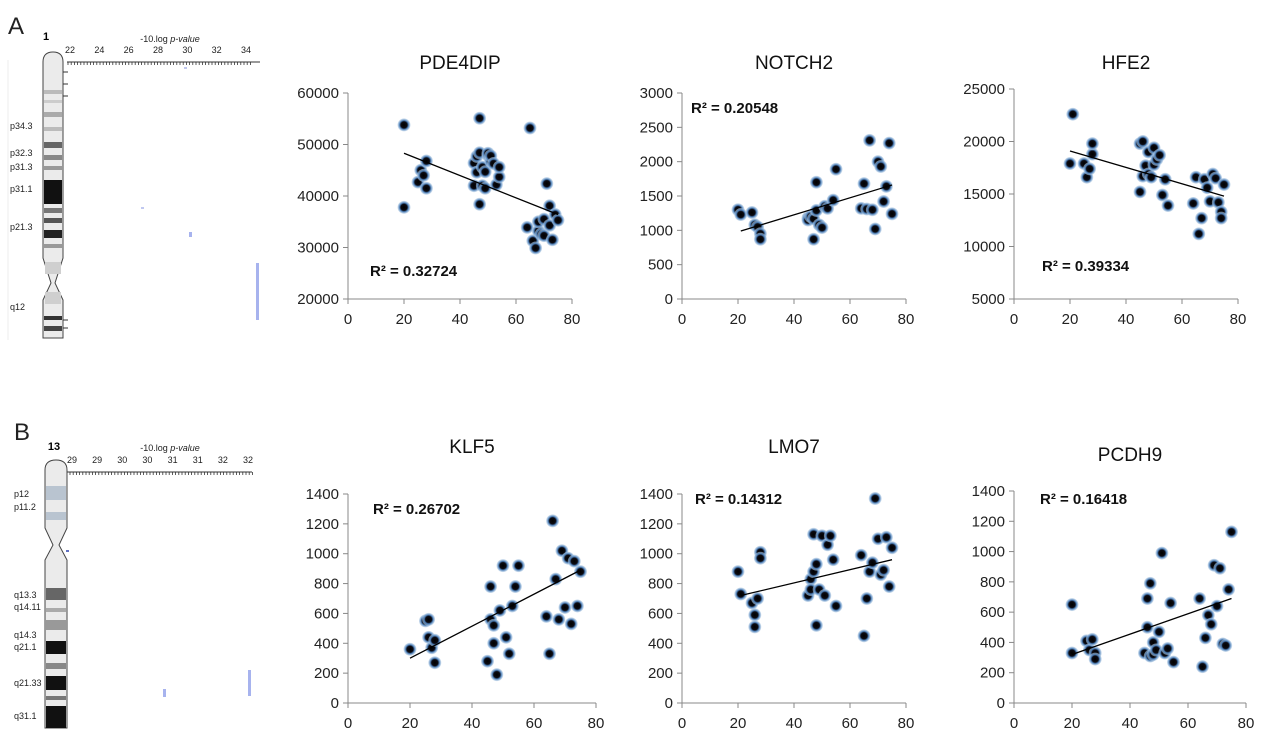  Describe the element at coordinates (21, 227) in the screenshot. I see `band-label: p21.3` at that location.